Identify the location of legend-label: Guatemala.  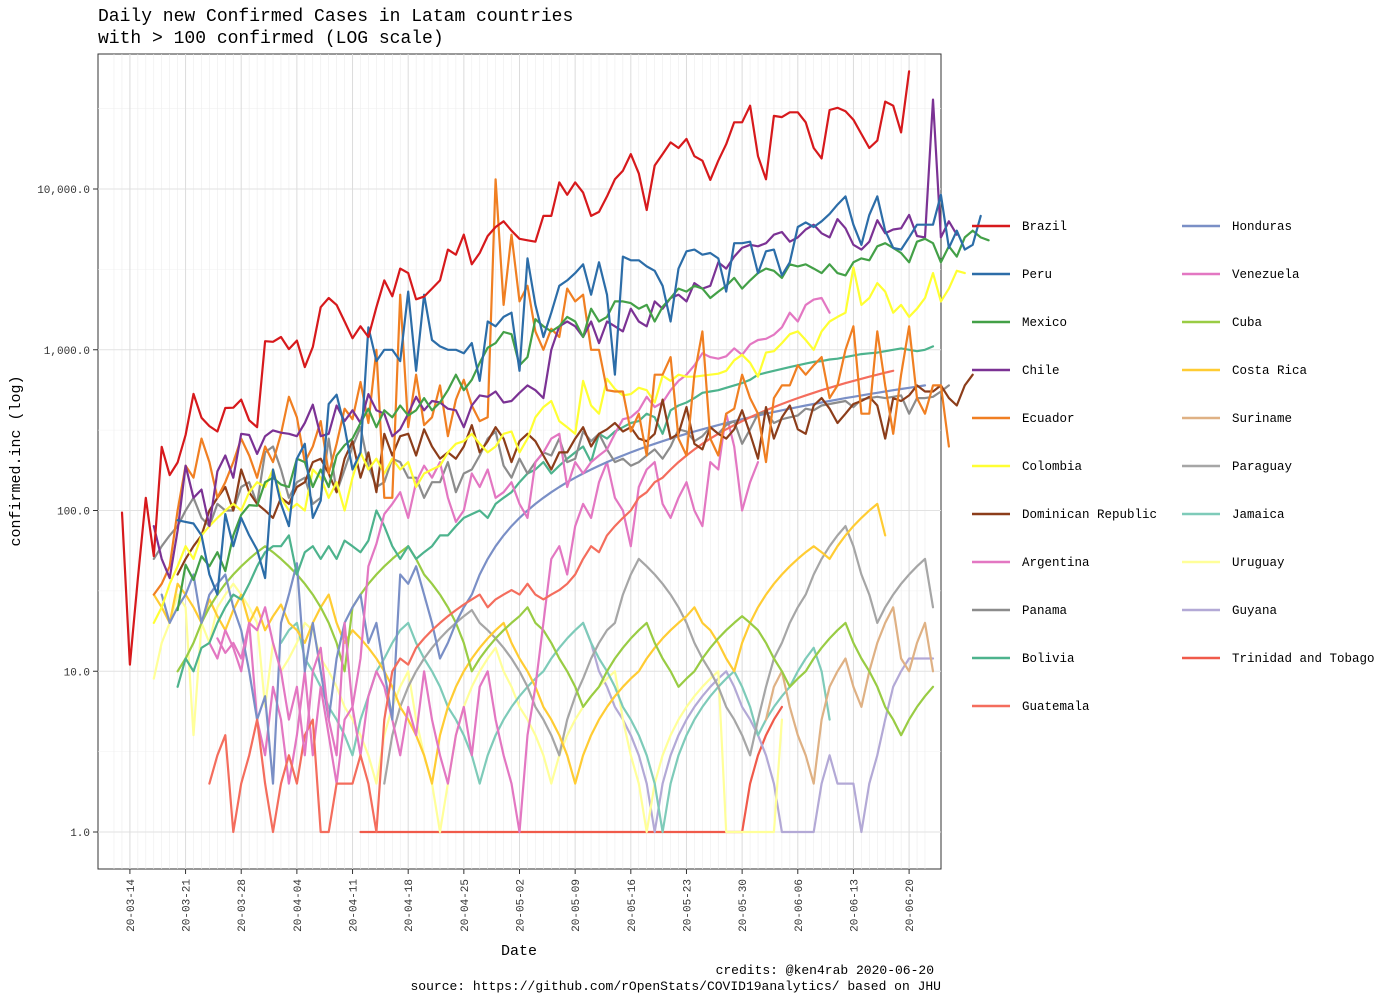
(1056, 707).